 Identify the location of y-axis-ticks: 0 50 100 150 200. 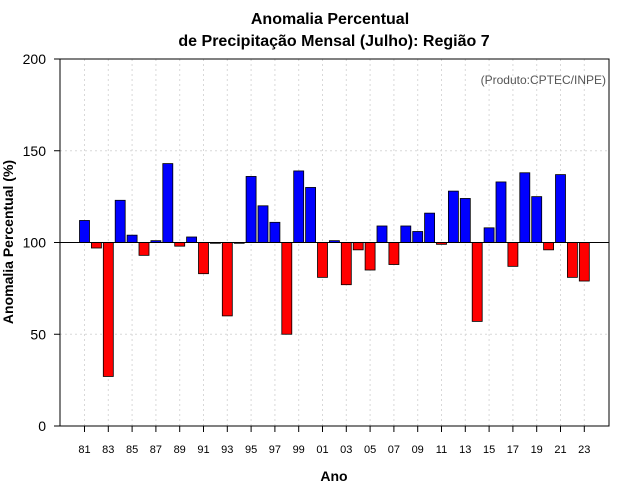
(41, 242).